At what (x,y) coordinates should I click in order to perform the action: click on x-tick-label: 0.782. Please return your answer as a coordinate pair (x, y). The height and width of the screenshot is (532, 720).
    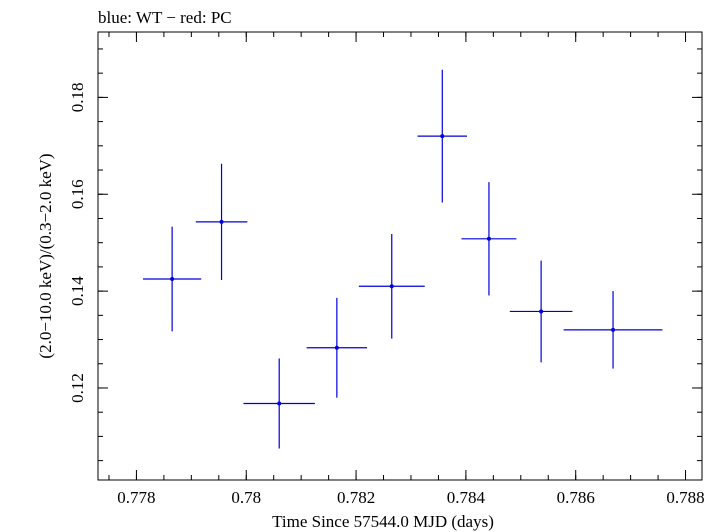
    Looking at the image, I should click on (356, 497).